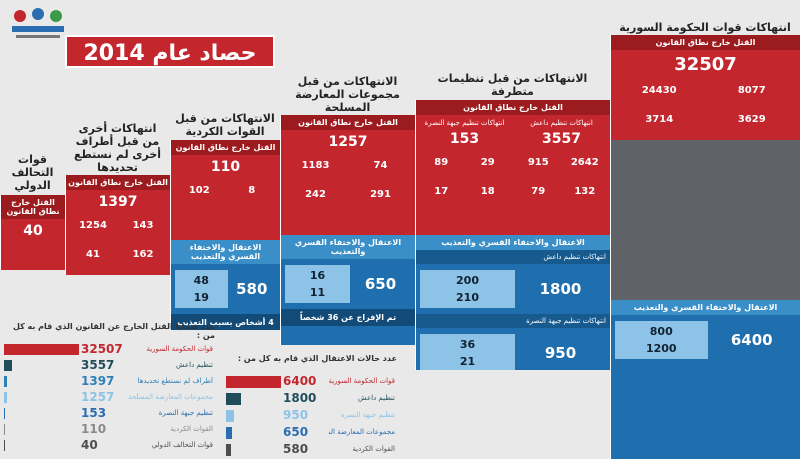 Image resolution: width=800 pixels, height=459 pixels. I want to click on detention-count: 800, so click(661, 331).